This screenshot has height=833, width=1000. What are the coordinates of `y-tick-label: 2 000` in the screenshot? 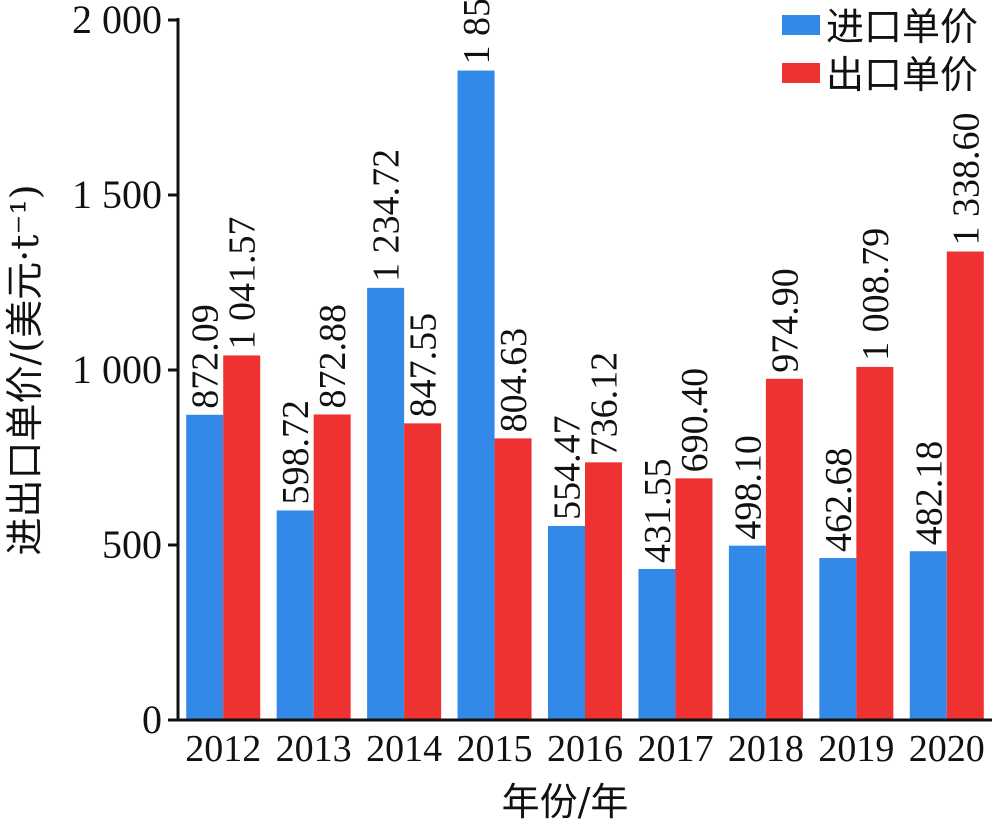 It's located at (117, 21).